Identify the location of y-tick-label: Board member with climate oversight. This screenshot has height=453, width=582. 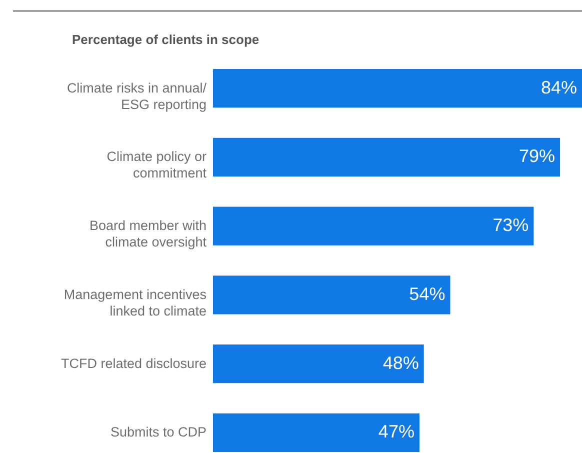
(148, 234).